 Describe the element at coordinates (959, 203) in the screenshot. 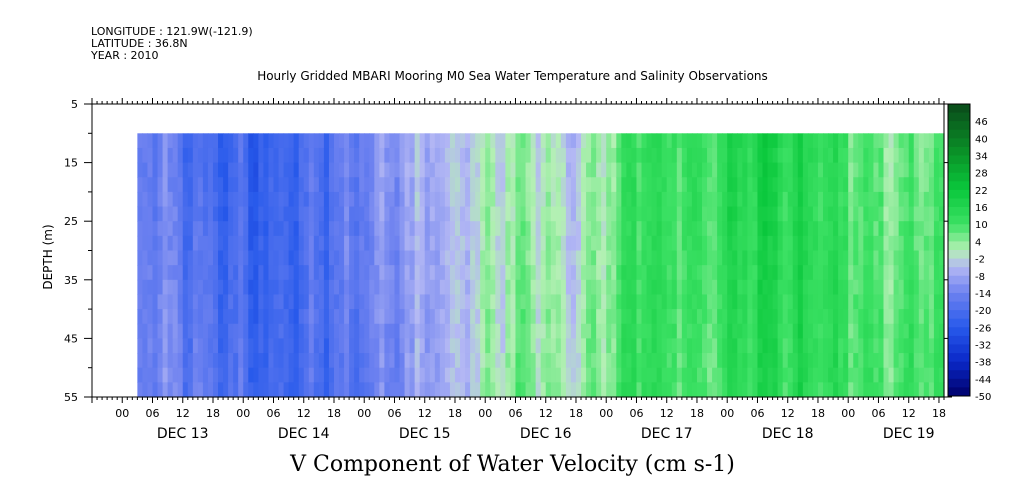

I see `colorbar-swatch` at that location.